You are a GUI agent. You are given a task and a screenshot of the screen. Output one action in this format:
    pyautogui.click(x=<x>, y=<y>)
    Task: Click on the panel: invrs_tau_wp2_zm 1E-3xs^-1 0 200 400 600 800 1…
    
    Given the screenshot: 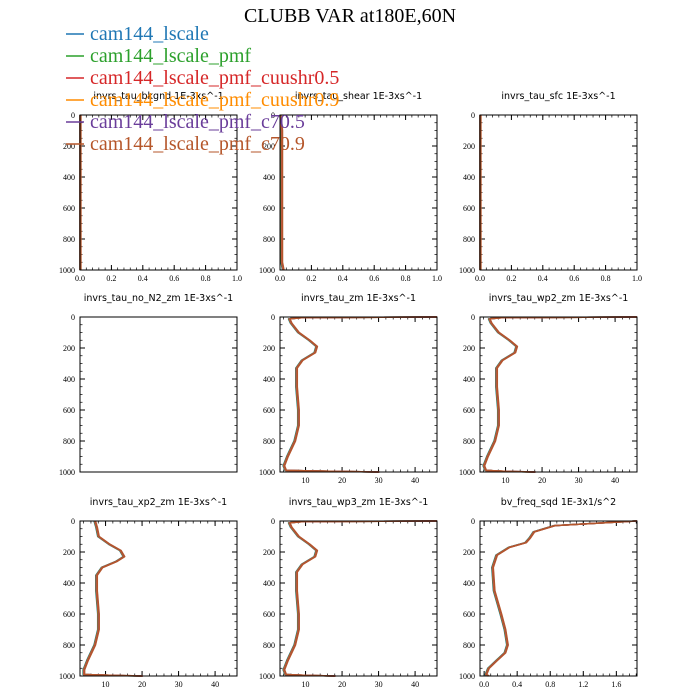 What is the action you would take?
    pyautogui.click(x=548, y=389)
    